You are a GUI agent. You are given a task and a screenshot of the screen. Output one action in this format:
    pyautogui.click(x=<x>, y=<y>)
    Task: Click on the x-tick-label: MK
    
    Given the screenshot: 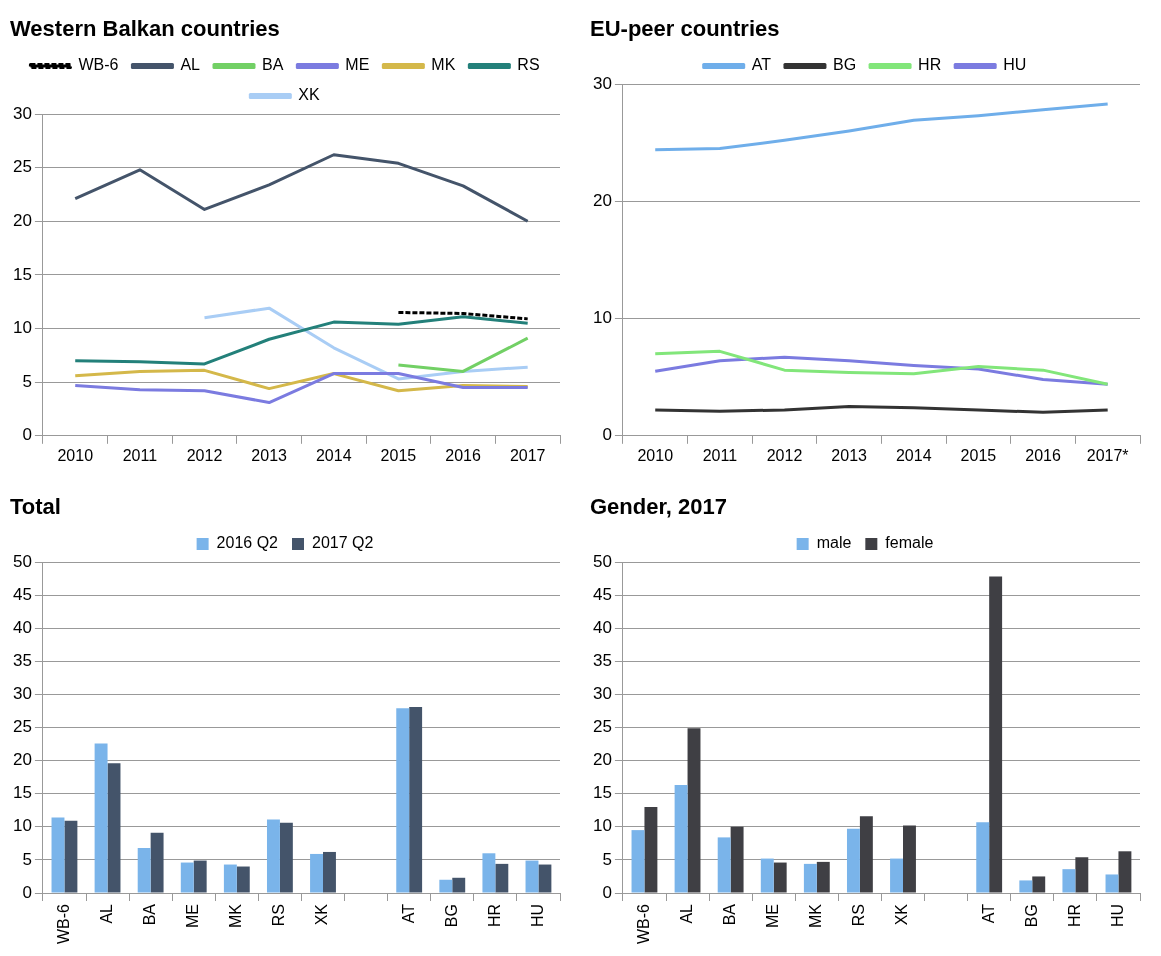 What is the action you would take?
    pyautogui.click(x=236, y=915)
    